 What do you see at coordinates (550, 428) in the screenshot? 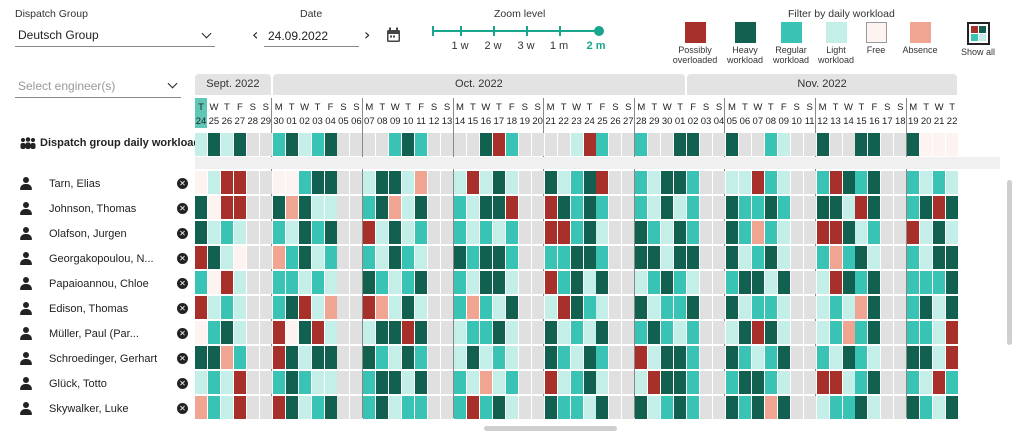
I see `horizontal-scrollbar` at bounding box center [550, 428].